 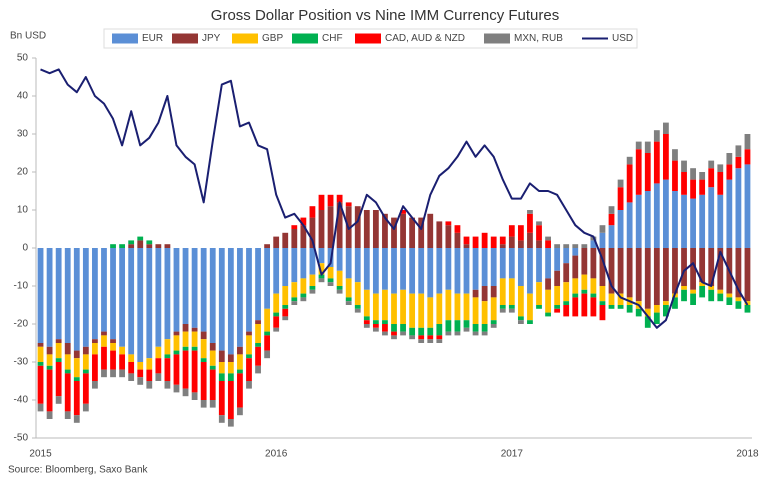 What do you see at coordinates (40, 454) in the screenshot?
I see `x-tick-label: 2015` at bounding box center [40, 454].